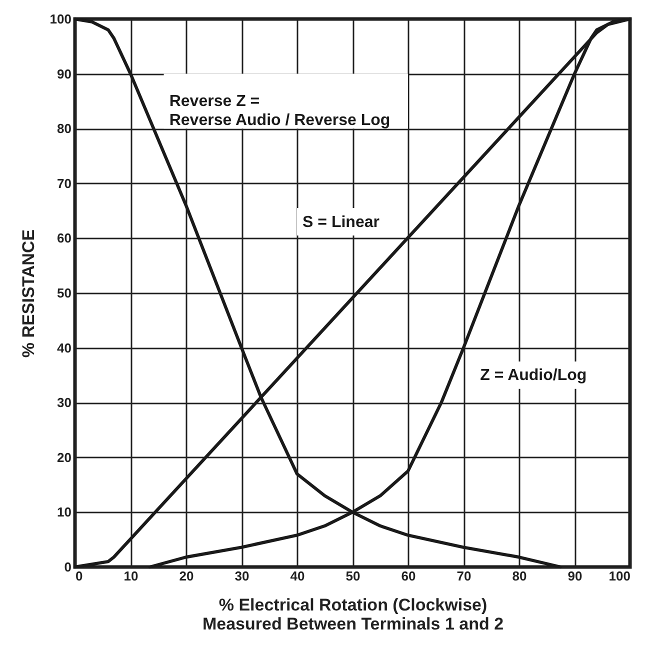  Describe the element at coordinates (619, 576) in the screenshot. I see `x-tick-label: 100` at that location.